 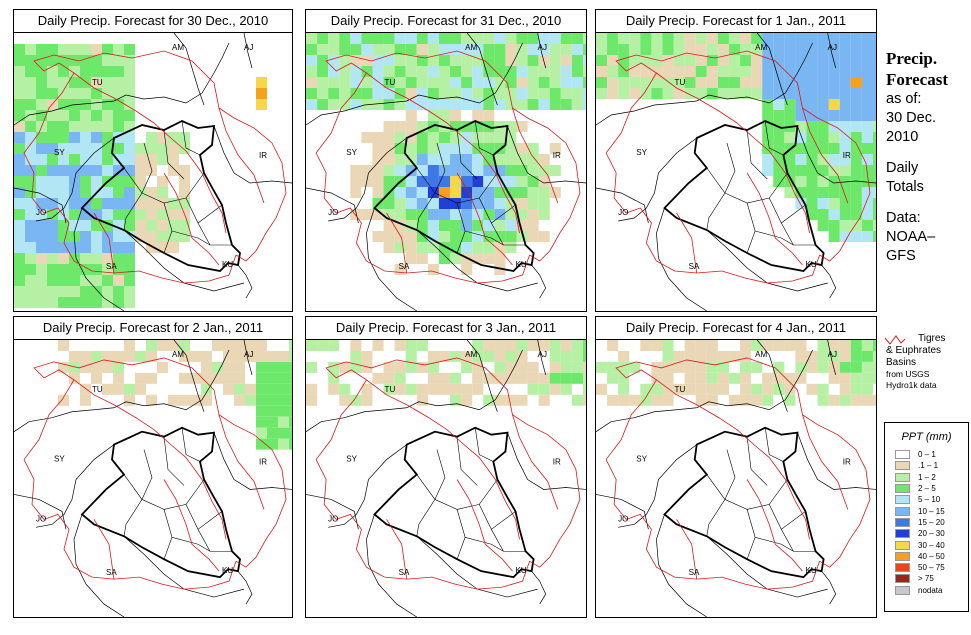 I want to click on legend-label: 2 – 5, so click(x=927, y=489).